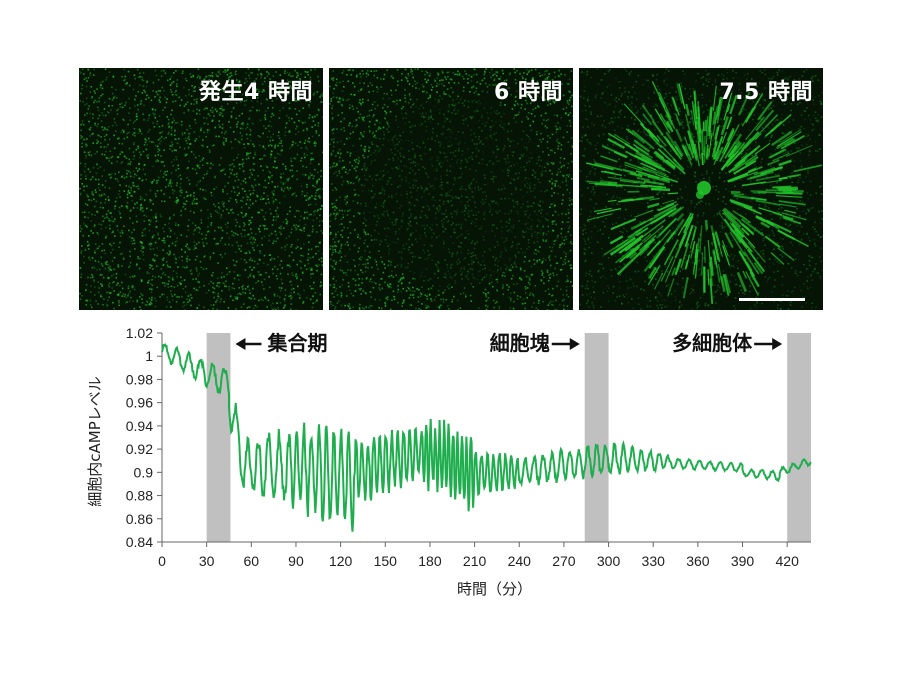  What do you see at coordinates (139, 403) in the screenshot?
I see `y-tick-label: 0.96` at bounding box center [139, 403].